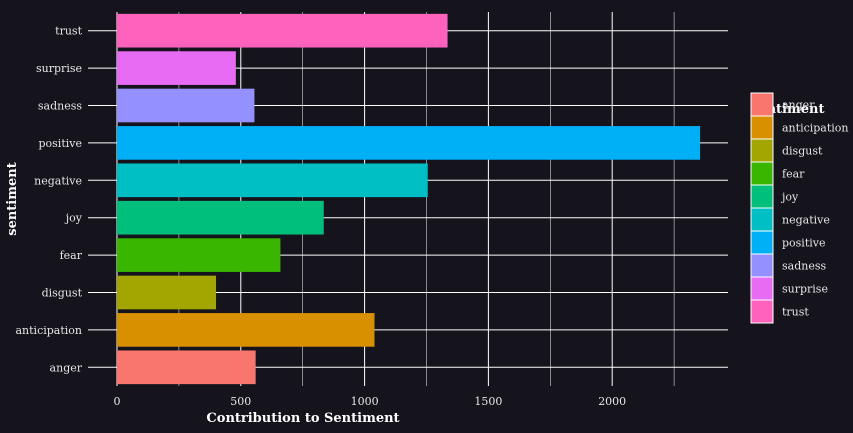 This screenshot has height=433, width=853. What do you see at coordinates (789, 197) in the screenshot?
I see `legend-label-joy: joy` at bounding box center [789, 197].